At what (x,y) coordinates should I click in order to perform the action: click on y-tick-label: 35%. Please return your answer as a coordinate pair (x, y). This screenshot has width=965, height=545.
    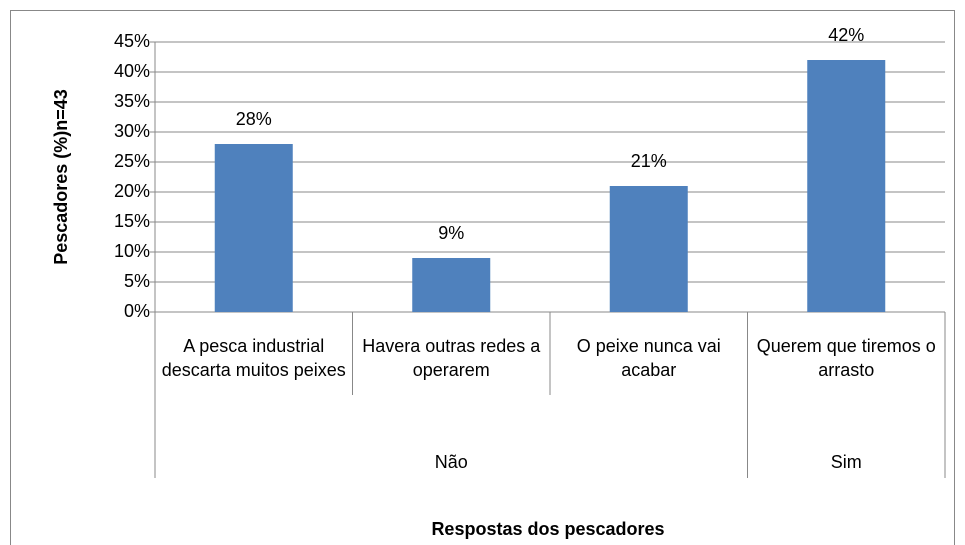
    Looking at the image, I should click on (132, 101).